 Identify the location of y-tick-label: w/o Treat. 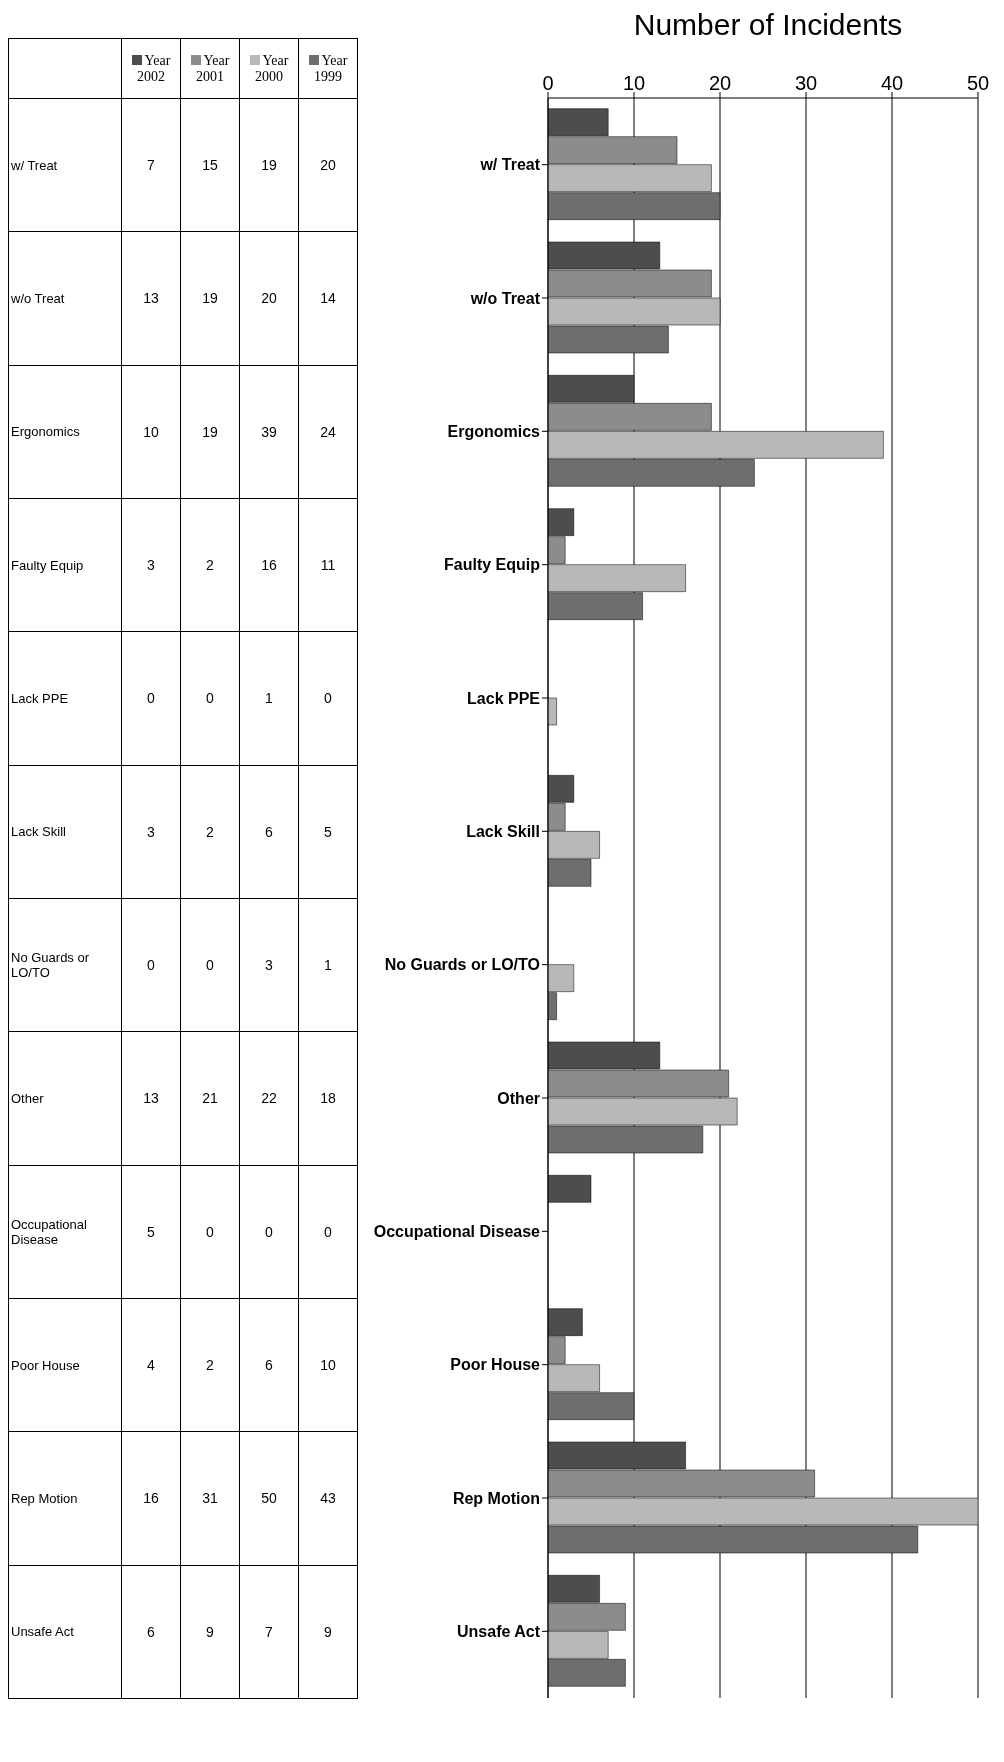
(505, 298).